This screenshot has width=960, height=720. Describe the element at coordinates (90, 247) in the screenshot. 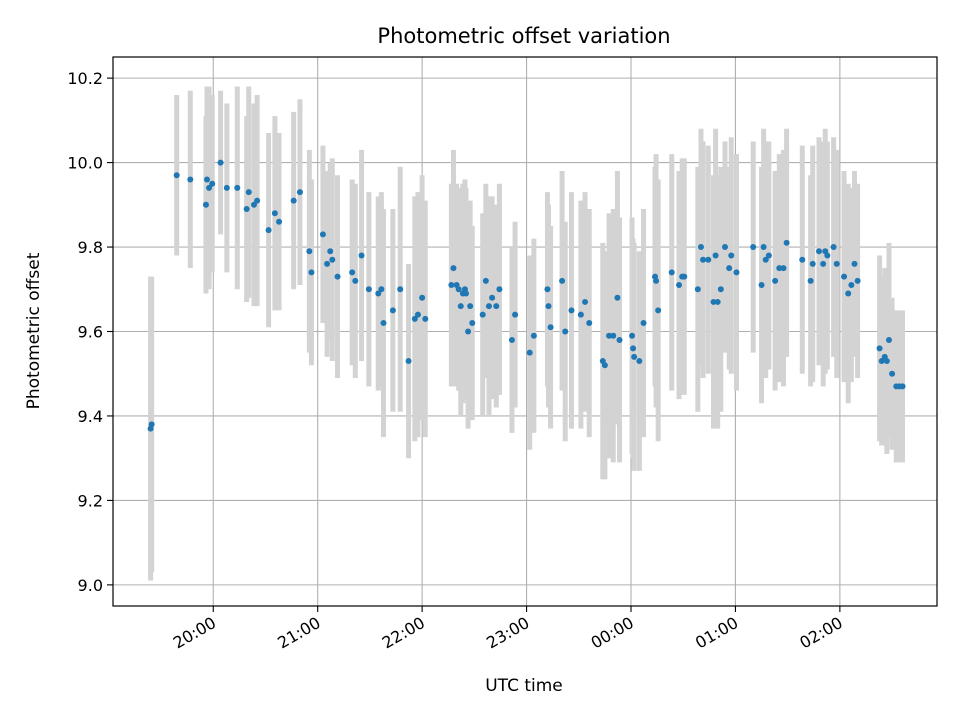

I see `y-tick-label: 9.8` at that location.